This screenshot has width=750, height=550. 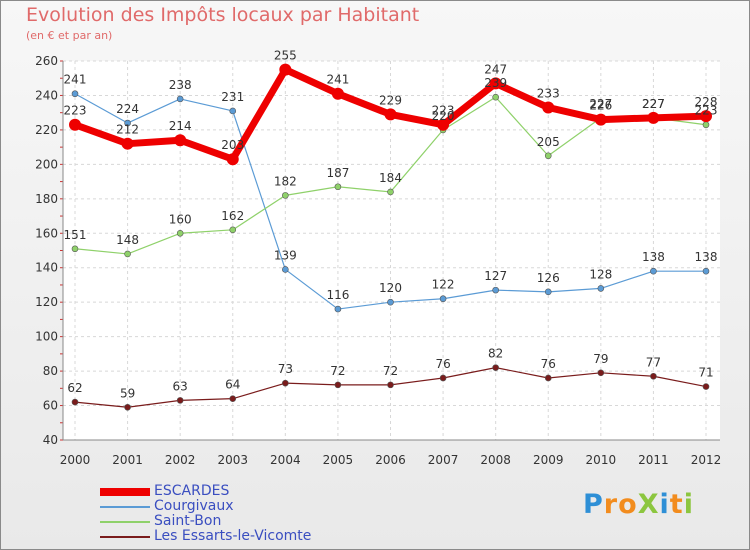 I want to click on y-tick-label: 160, so click(x=46, y=233).